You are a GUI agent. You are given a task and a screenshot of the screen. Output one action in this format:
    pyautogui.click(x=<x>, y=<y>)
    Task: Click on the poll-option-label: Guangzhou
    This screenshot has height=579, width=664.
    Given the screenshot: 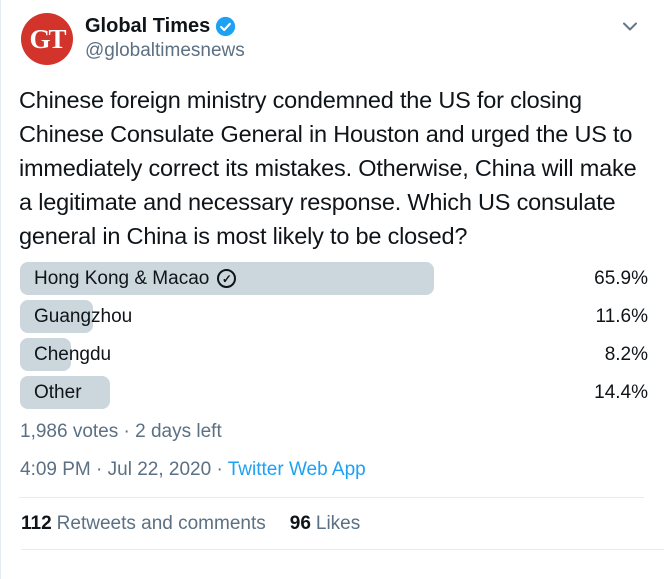 What is the action you would take?
    pyautogui.click(x=83, y=316)
    